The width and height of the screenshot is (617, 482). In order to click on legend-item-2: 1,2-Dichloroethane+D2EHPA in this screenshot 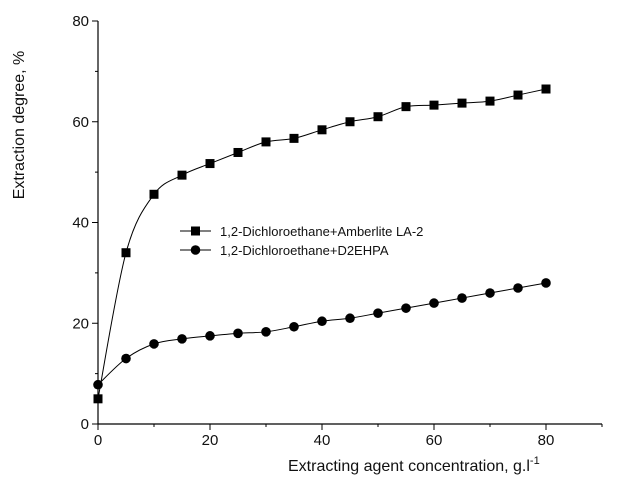, I will do `click(284, 250)`.